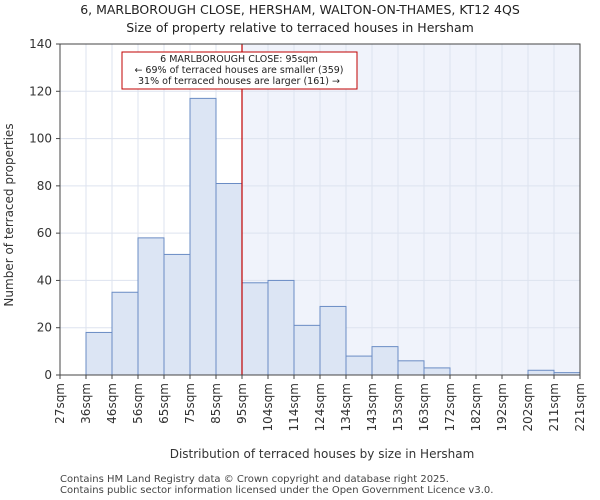  I want to click on y-tick-label: 20, so click(44, 328).